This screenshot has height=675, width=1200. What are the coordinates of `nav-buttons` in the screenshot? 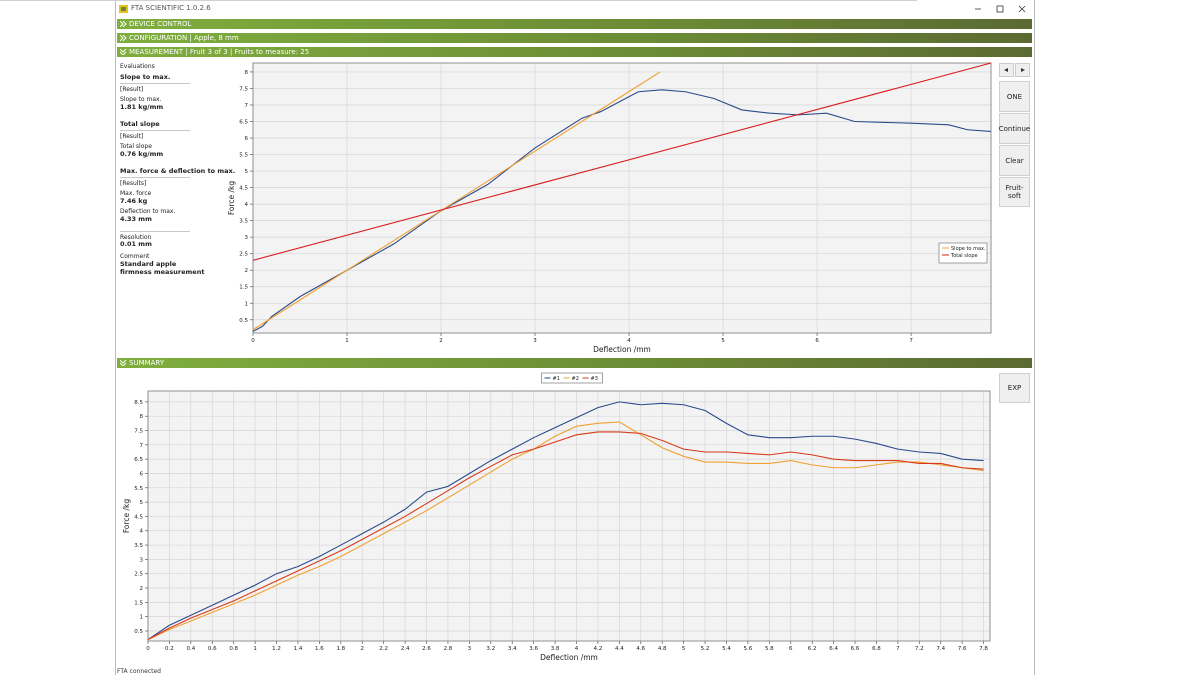 It's located at (1015, 70).